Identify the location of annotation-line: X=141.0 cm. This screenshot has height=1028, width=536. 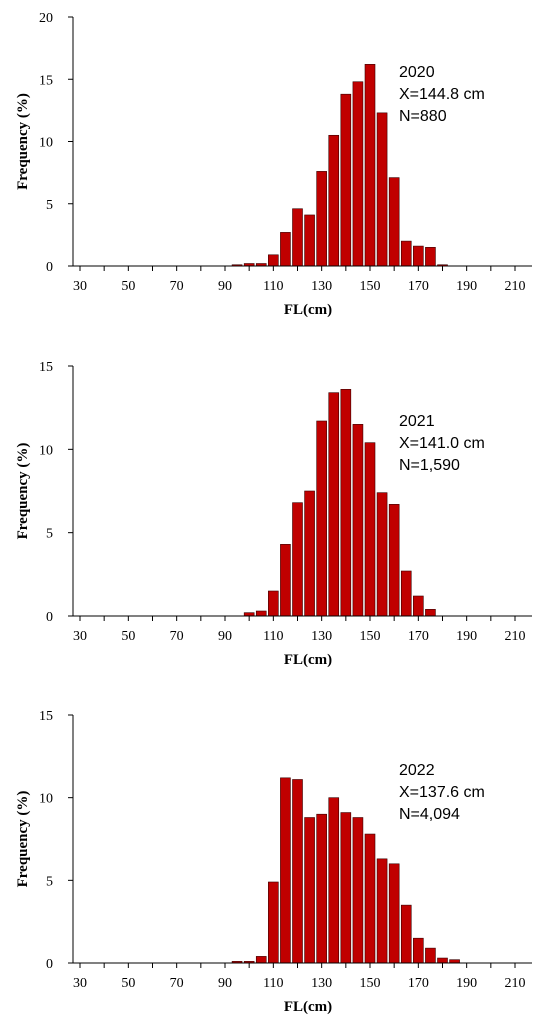
(442, 443).